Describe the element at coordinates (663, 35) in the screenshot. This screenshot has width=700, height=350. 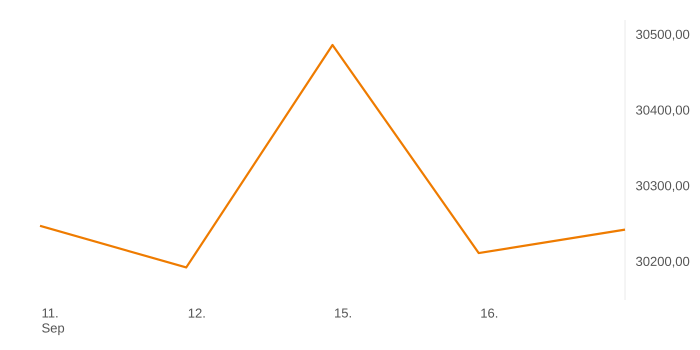
I see `y-tick-label: 30500,00` at that location.